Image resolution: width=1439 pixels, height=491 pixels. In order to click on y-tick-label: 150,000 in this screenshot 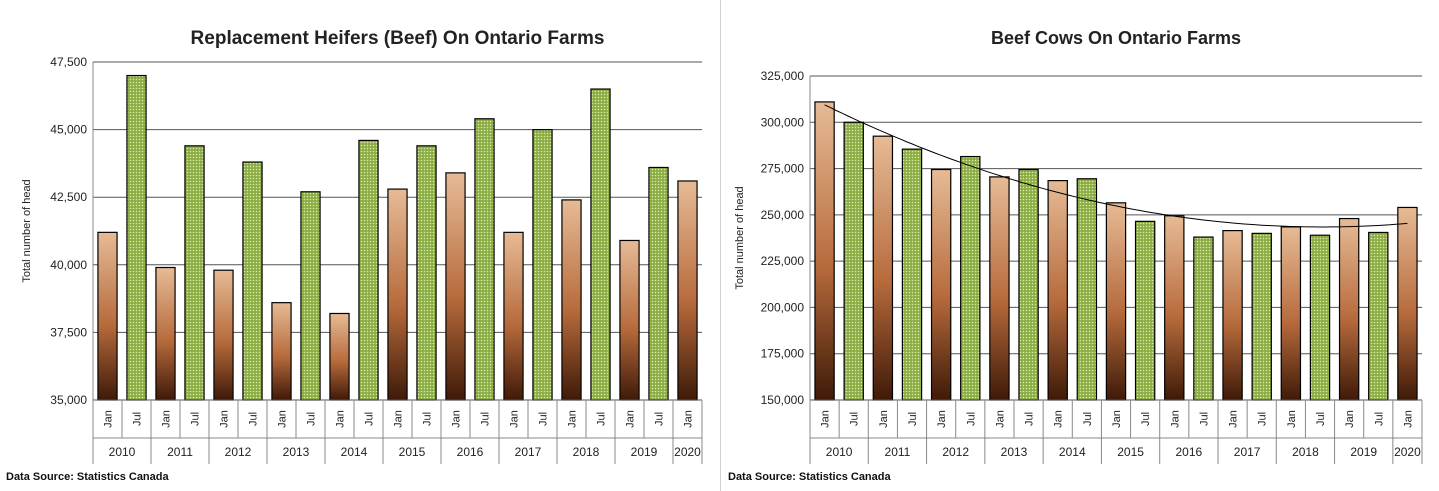, I will do `click(783, 400)`.